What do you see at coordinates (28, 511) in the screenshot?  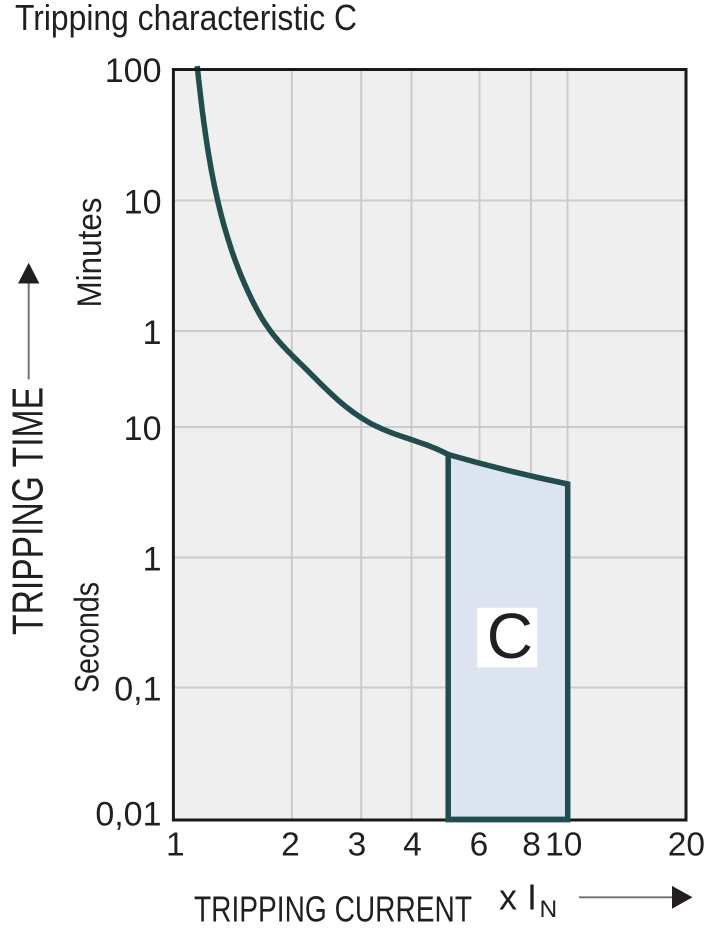 I see `svg-text: TRIPPING TIME` at bounding box center [28, 511].